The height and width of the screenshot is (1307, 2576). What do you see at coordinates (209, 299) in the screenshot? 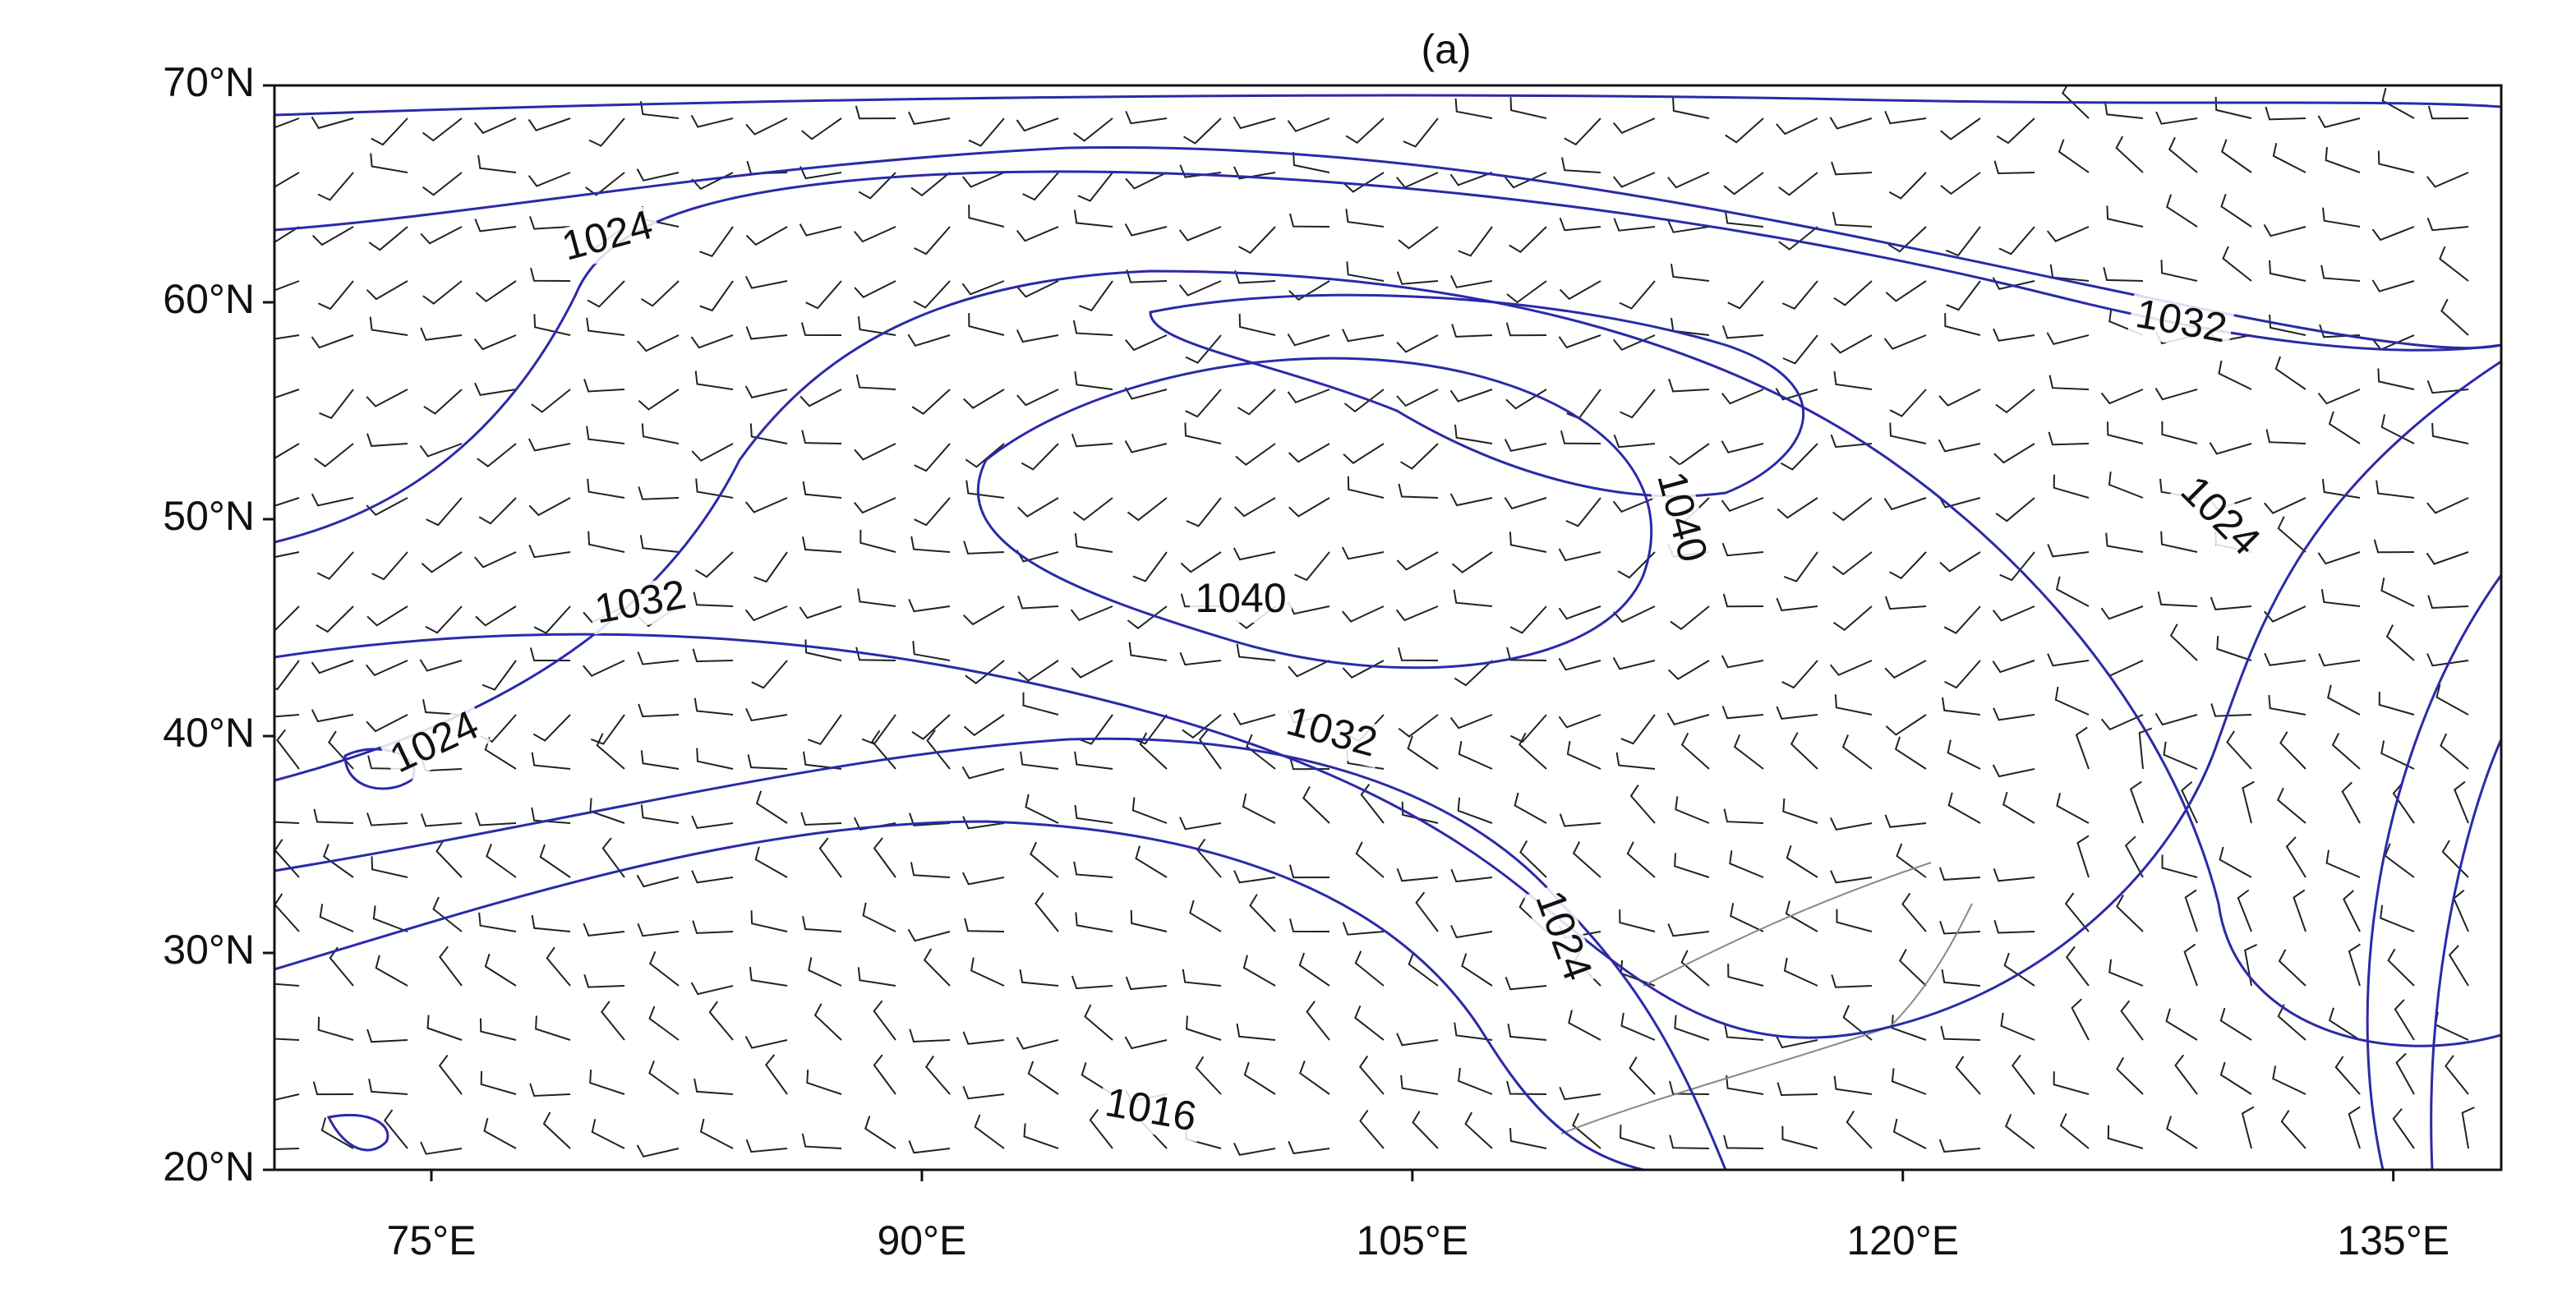
I see `y-tick-label: 60°N` at bounding box center [209, 299].